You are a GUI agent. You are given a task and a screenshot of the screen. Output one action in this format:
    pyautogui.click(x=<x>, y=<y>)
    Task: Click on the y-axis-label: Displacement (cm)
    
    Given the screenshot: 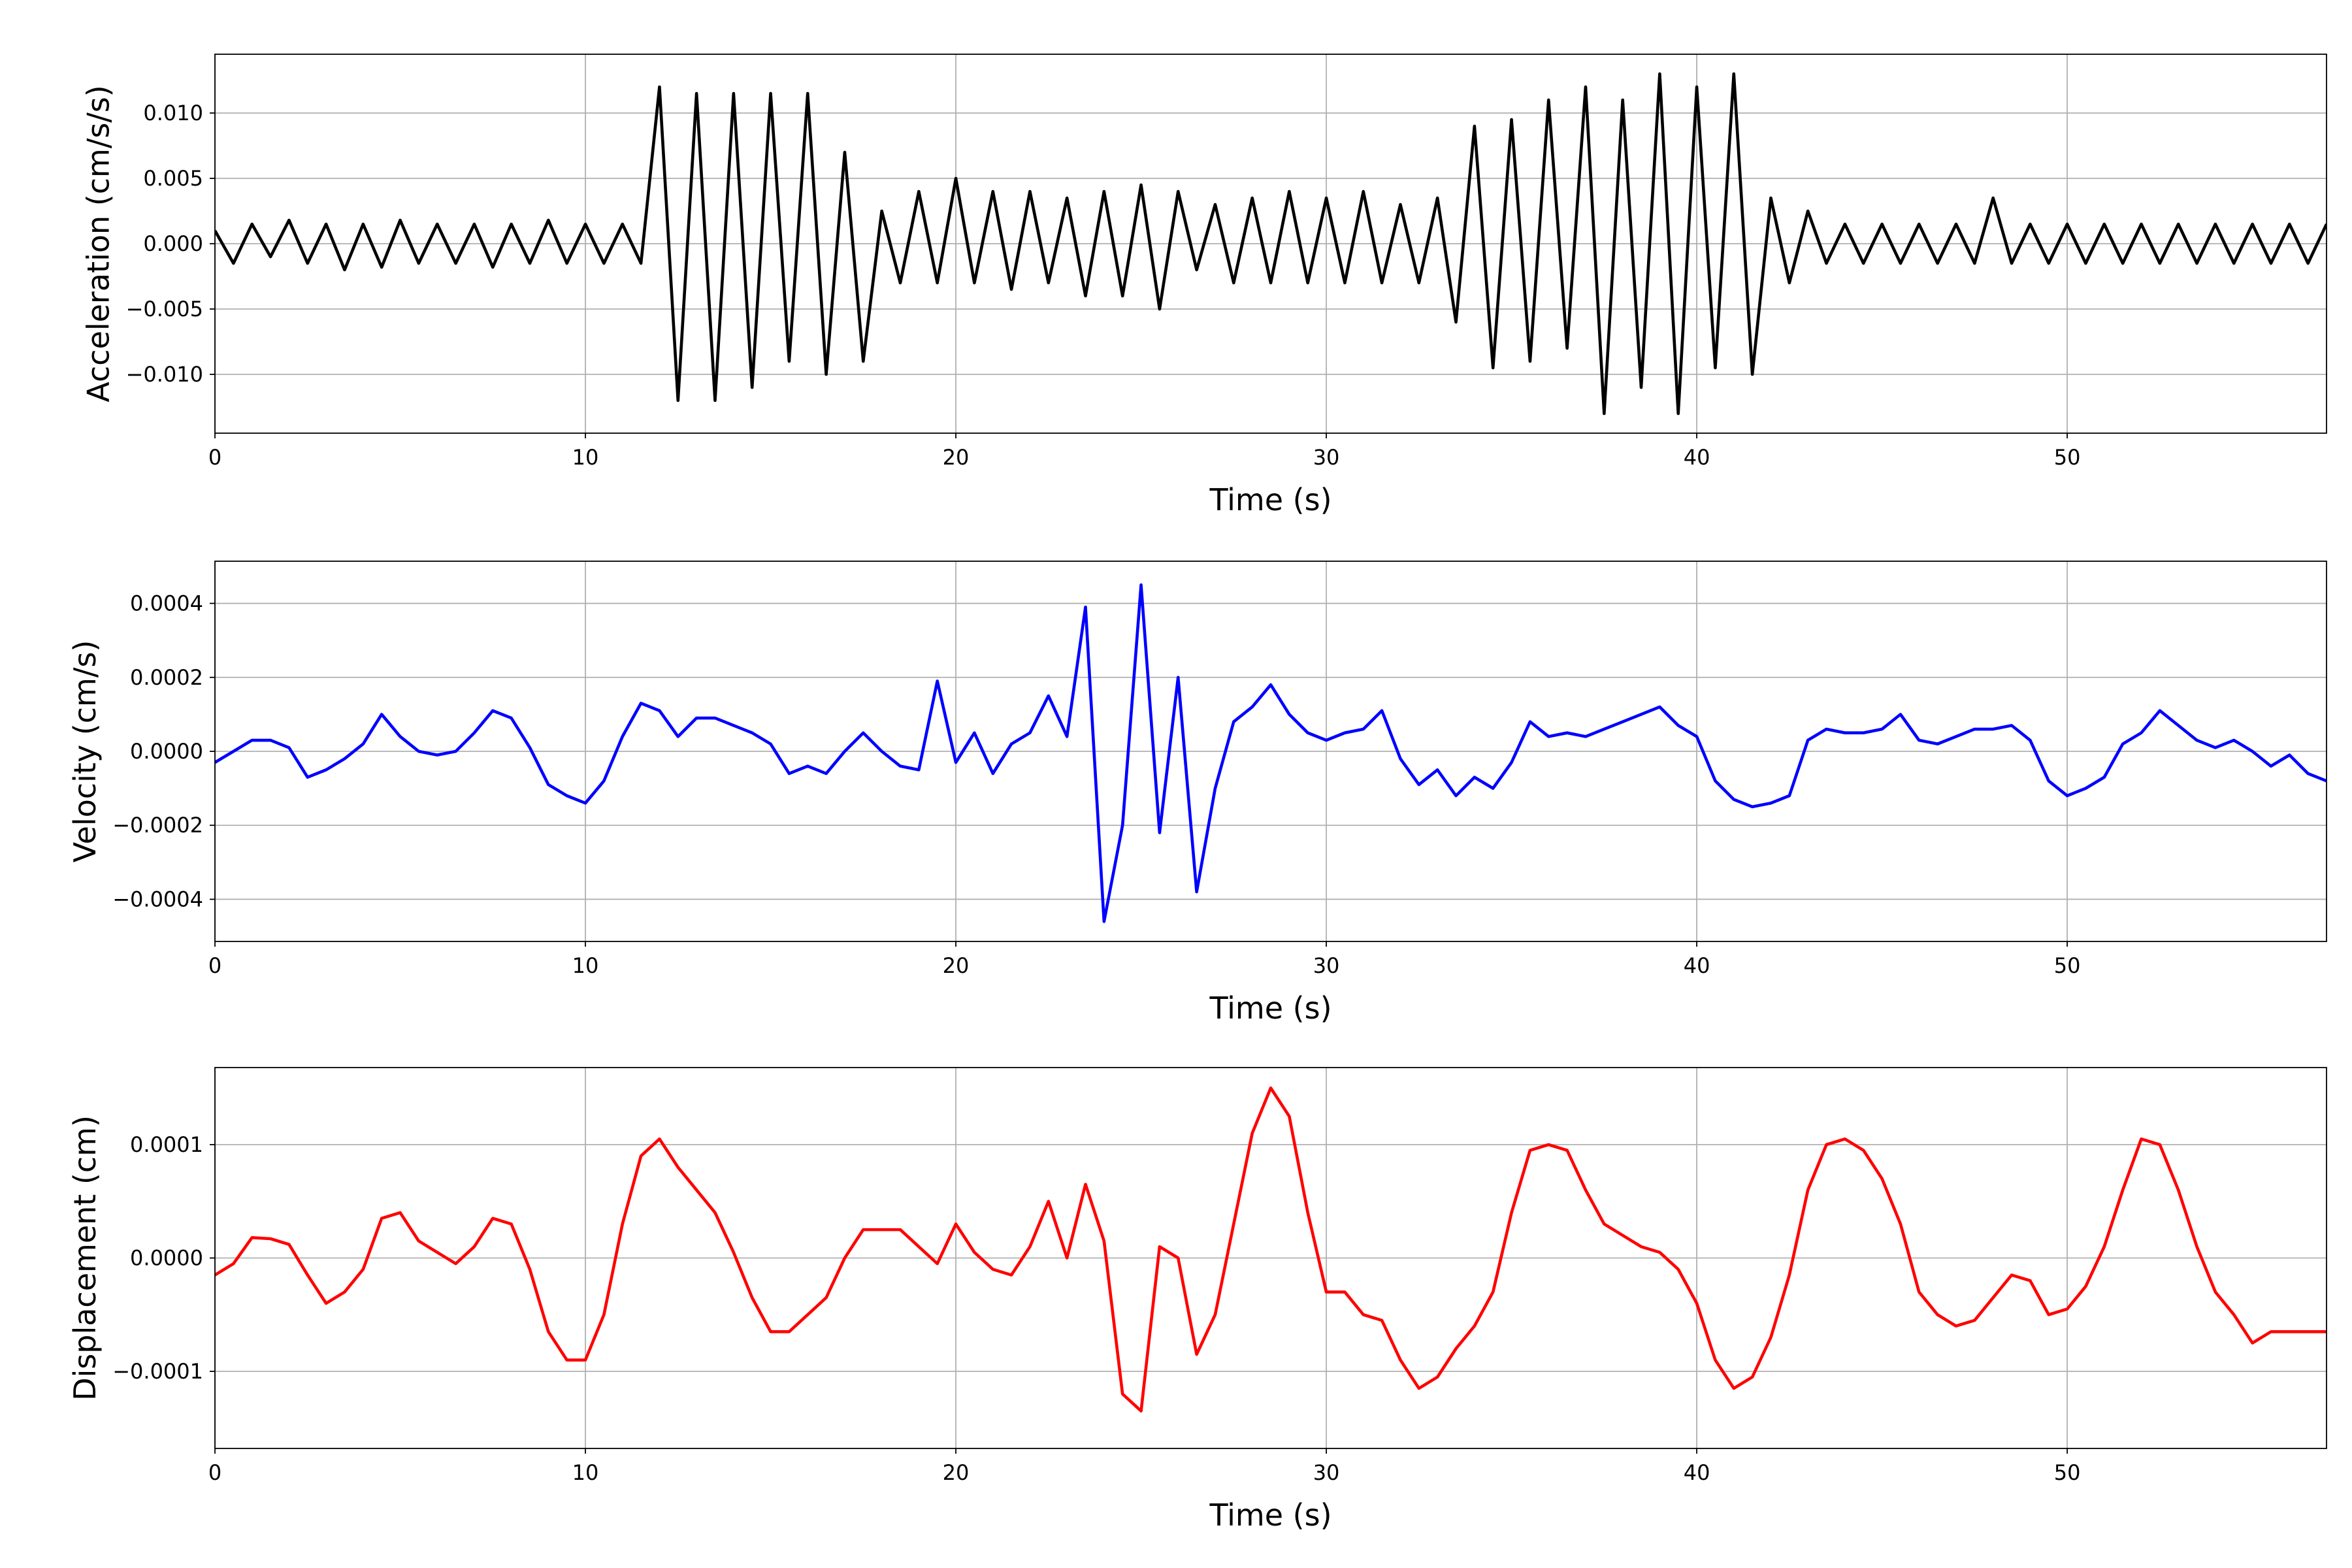 What is the action you would take?
    pyautogui.click(x=85, y=1258)
    